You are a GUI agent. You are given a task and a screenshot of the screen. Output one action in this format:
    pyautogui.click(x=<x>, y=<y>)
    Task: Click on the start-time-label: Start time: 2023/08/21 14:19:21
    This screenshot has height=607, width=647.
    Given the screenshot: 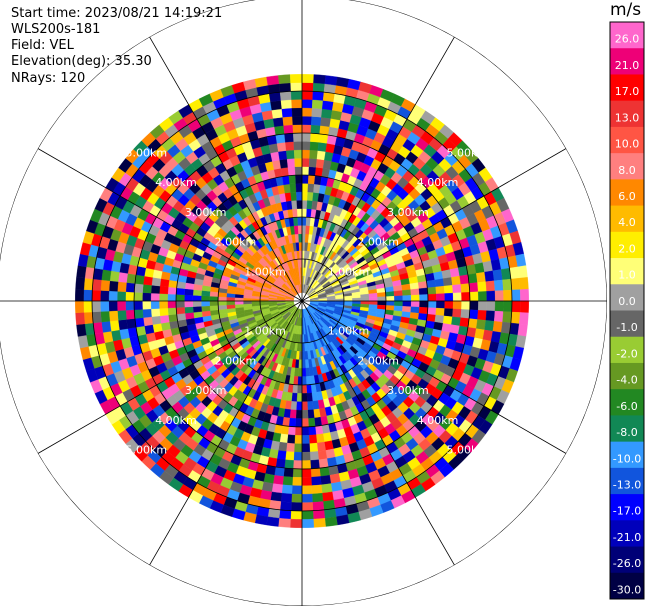 What is the action you would take?
    pyautogui.click(x=117, y=13)
    